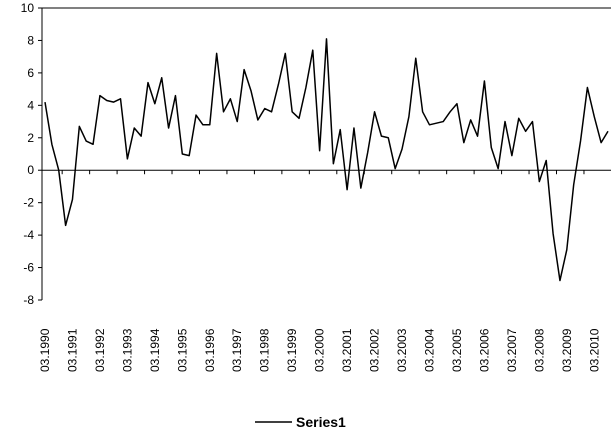 Image resolution: width=611 pixels, height=443 pixels. Describe the element at coordinates (155, 350) in the screenshot. I see `x-tick-label: 03.1994` at that location.